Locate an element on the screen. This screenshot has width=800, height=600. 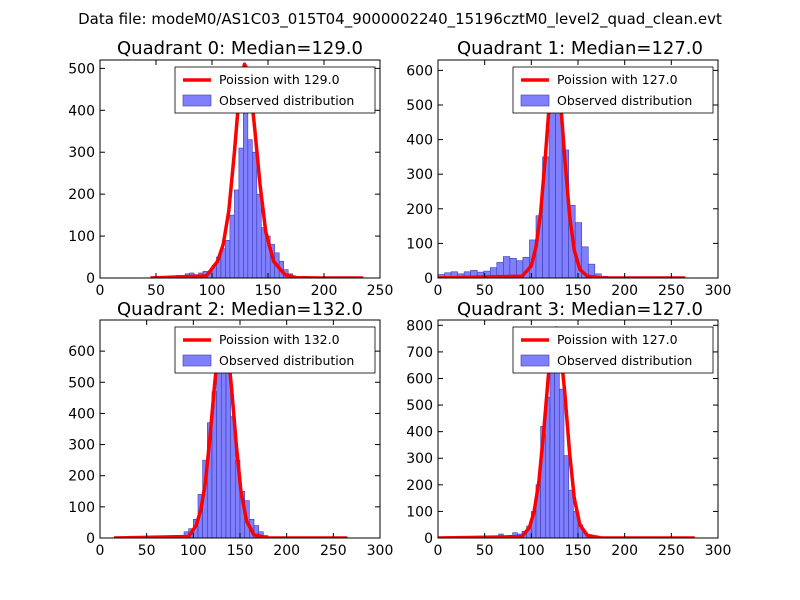
quadrant-1-title: Quadrant 1: Median=127.0 is located at coordinates (580, 48).